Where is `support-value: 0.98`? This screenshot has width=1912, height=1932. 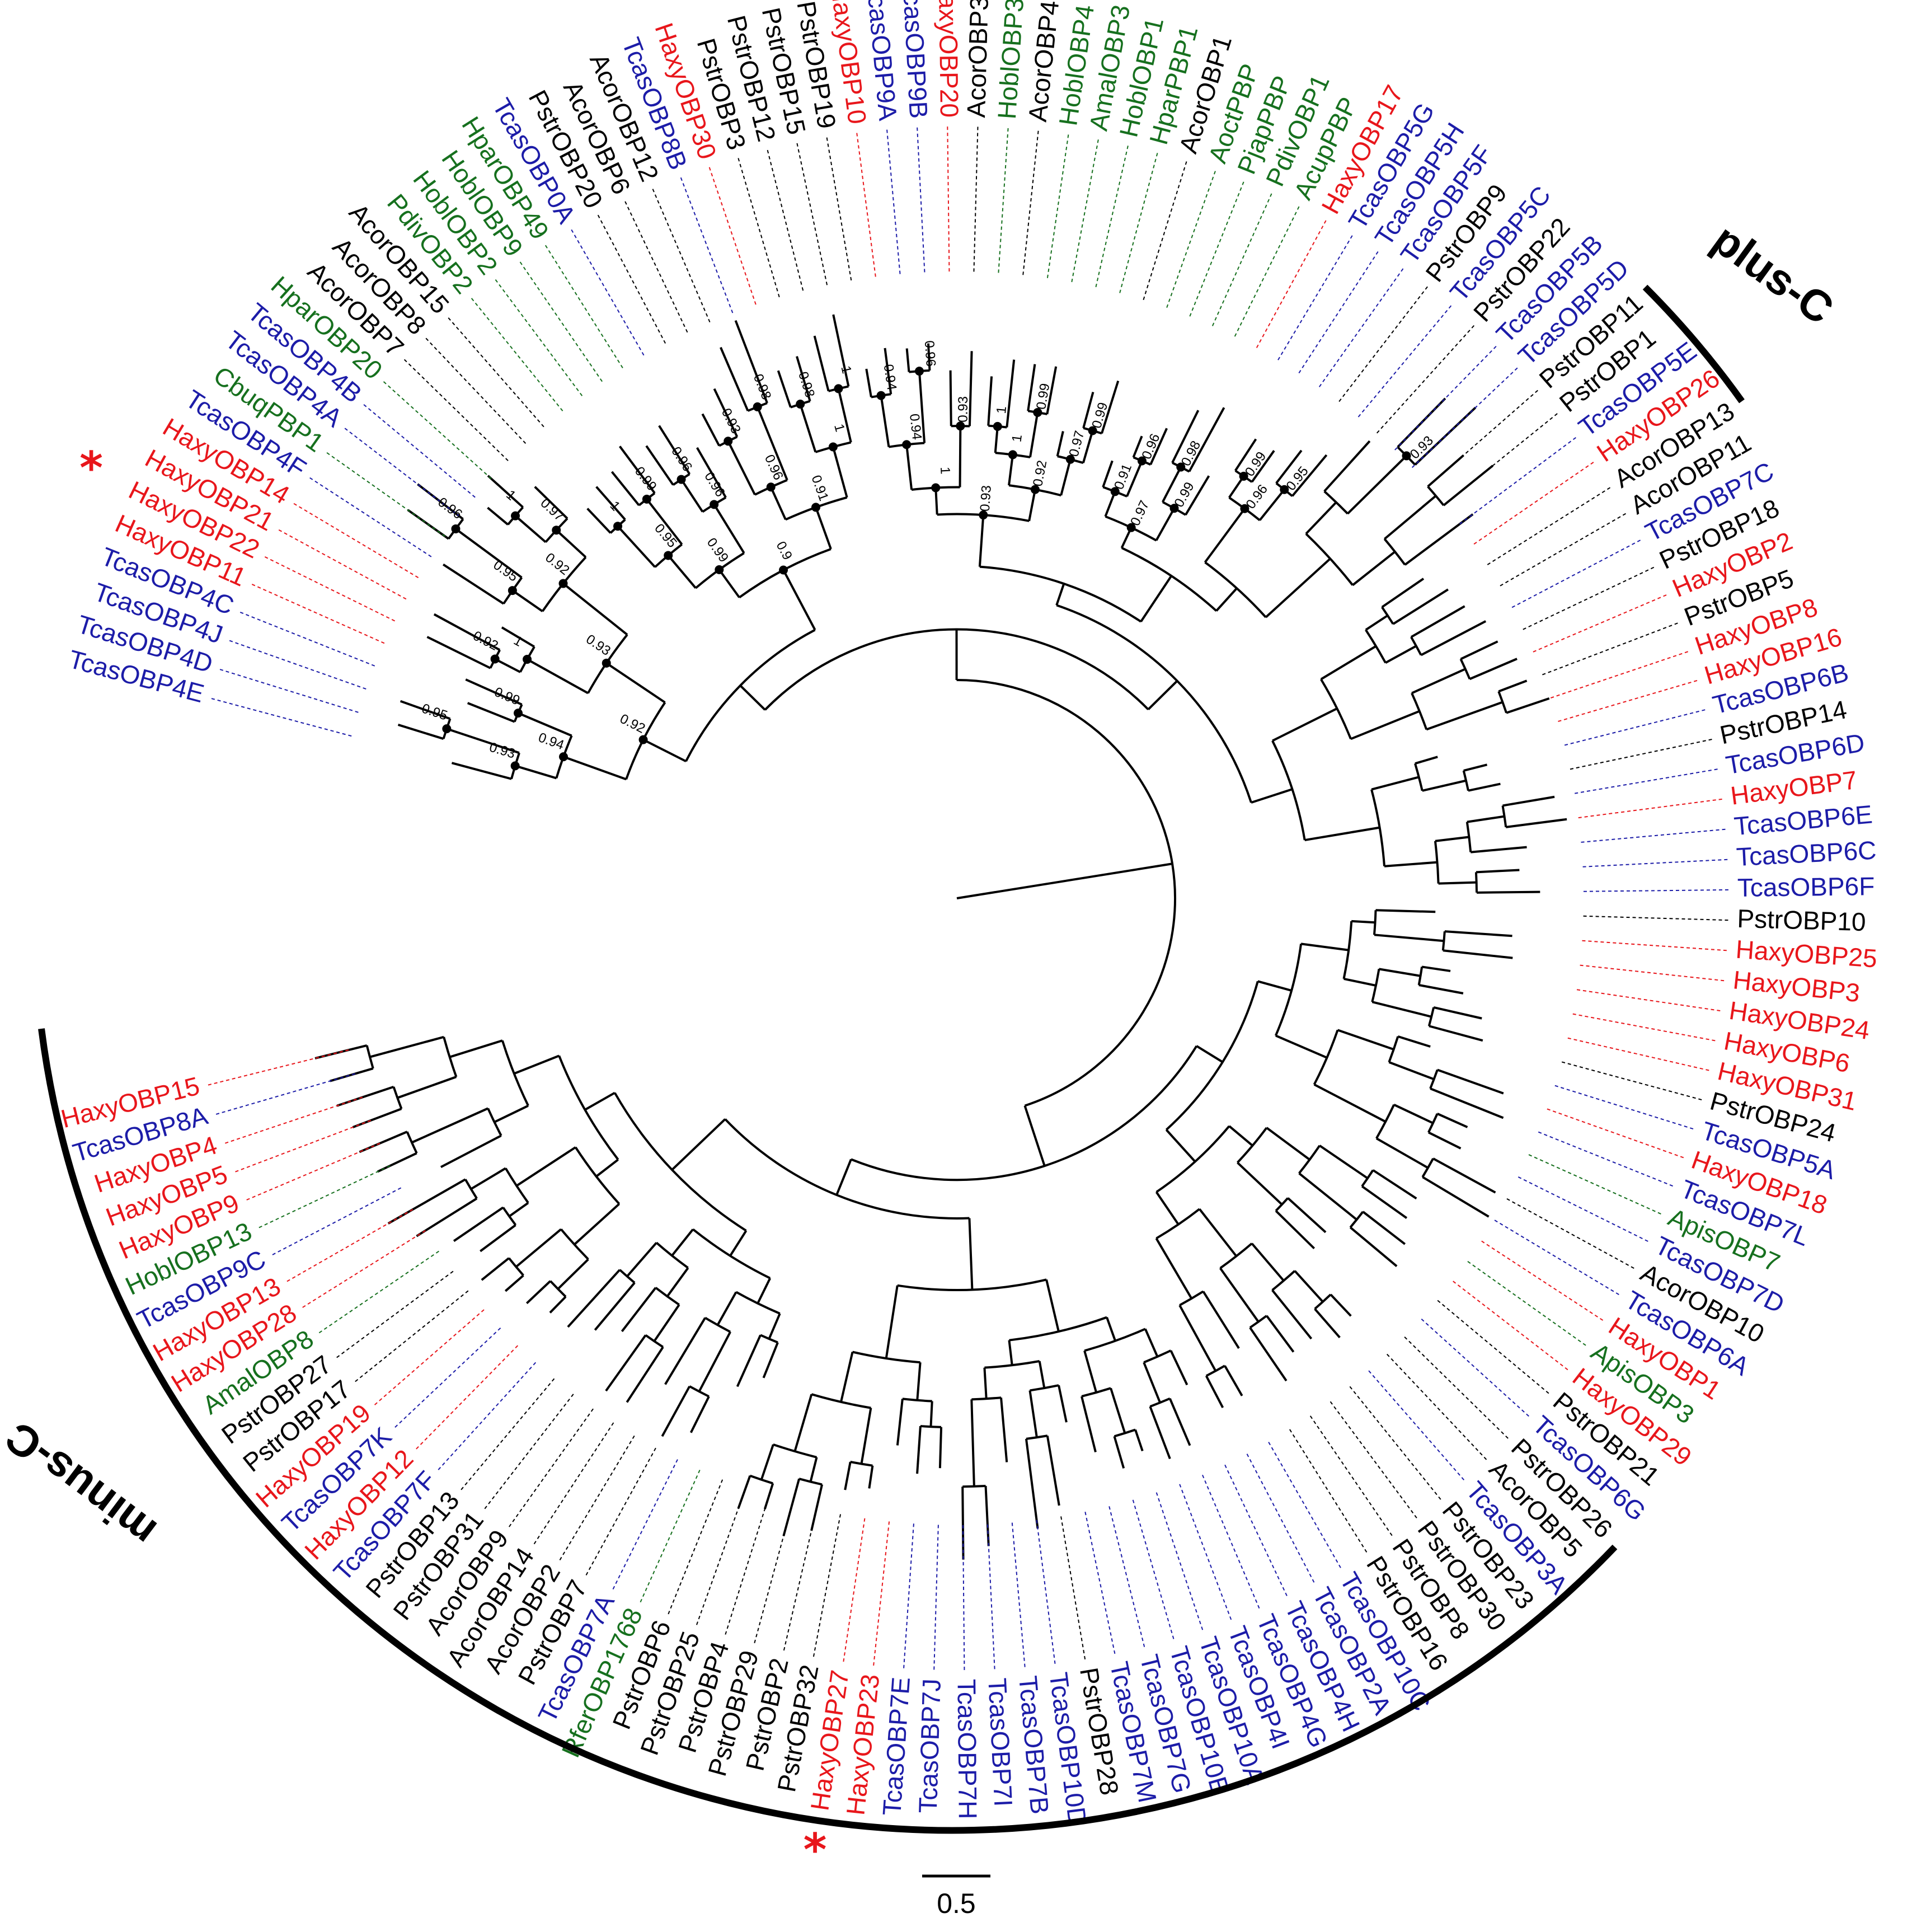 support-value: 0.98 is located at coordinates (806, 385).